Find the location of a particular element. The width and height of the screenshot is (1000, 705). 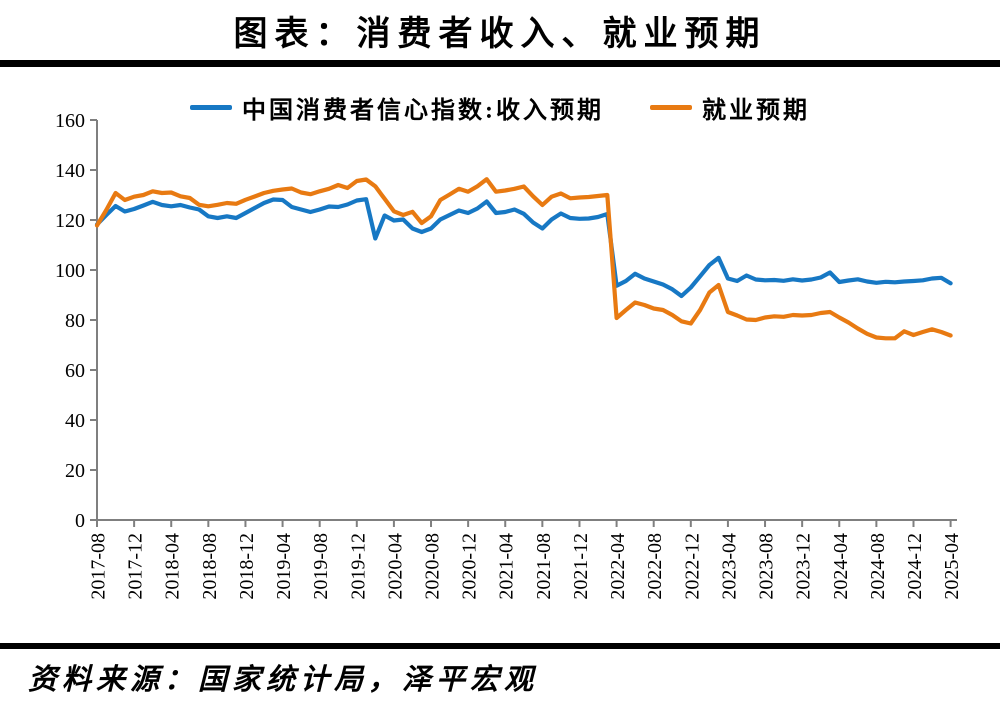

legend-item-employment: 就业预期 is located at coordinates (730, 107).